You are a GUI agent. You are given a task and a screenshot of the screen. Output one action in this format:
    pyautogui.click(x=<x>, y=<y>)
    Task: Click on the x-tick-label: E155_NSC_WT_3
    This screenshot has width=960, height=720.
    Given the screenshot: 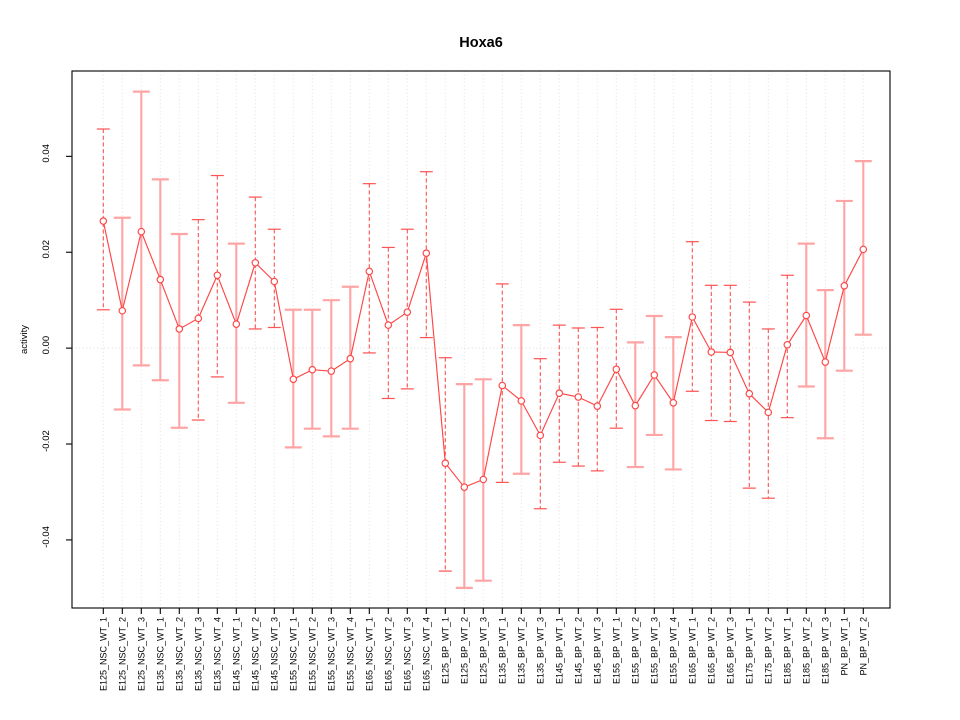 What is the action you would take?
    pyautogui.click(x=332, y=654)
    